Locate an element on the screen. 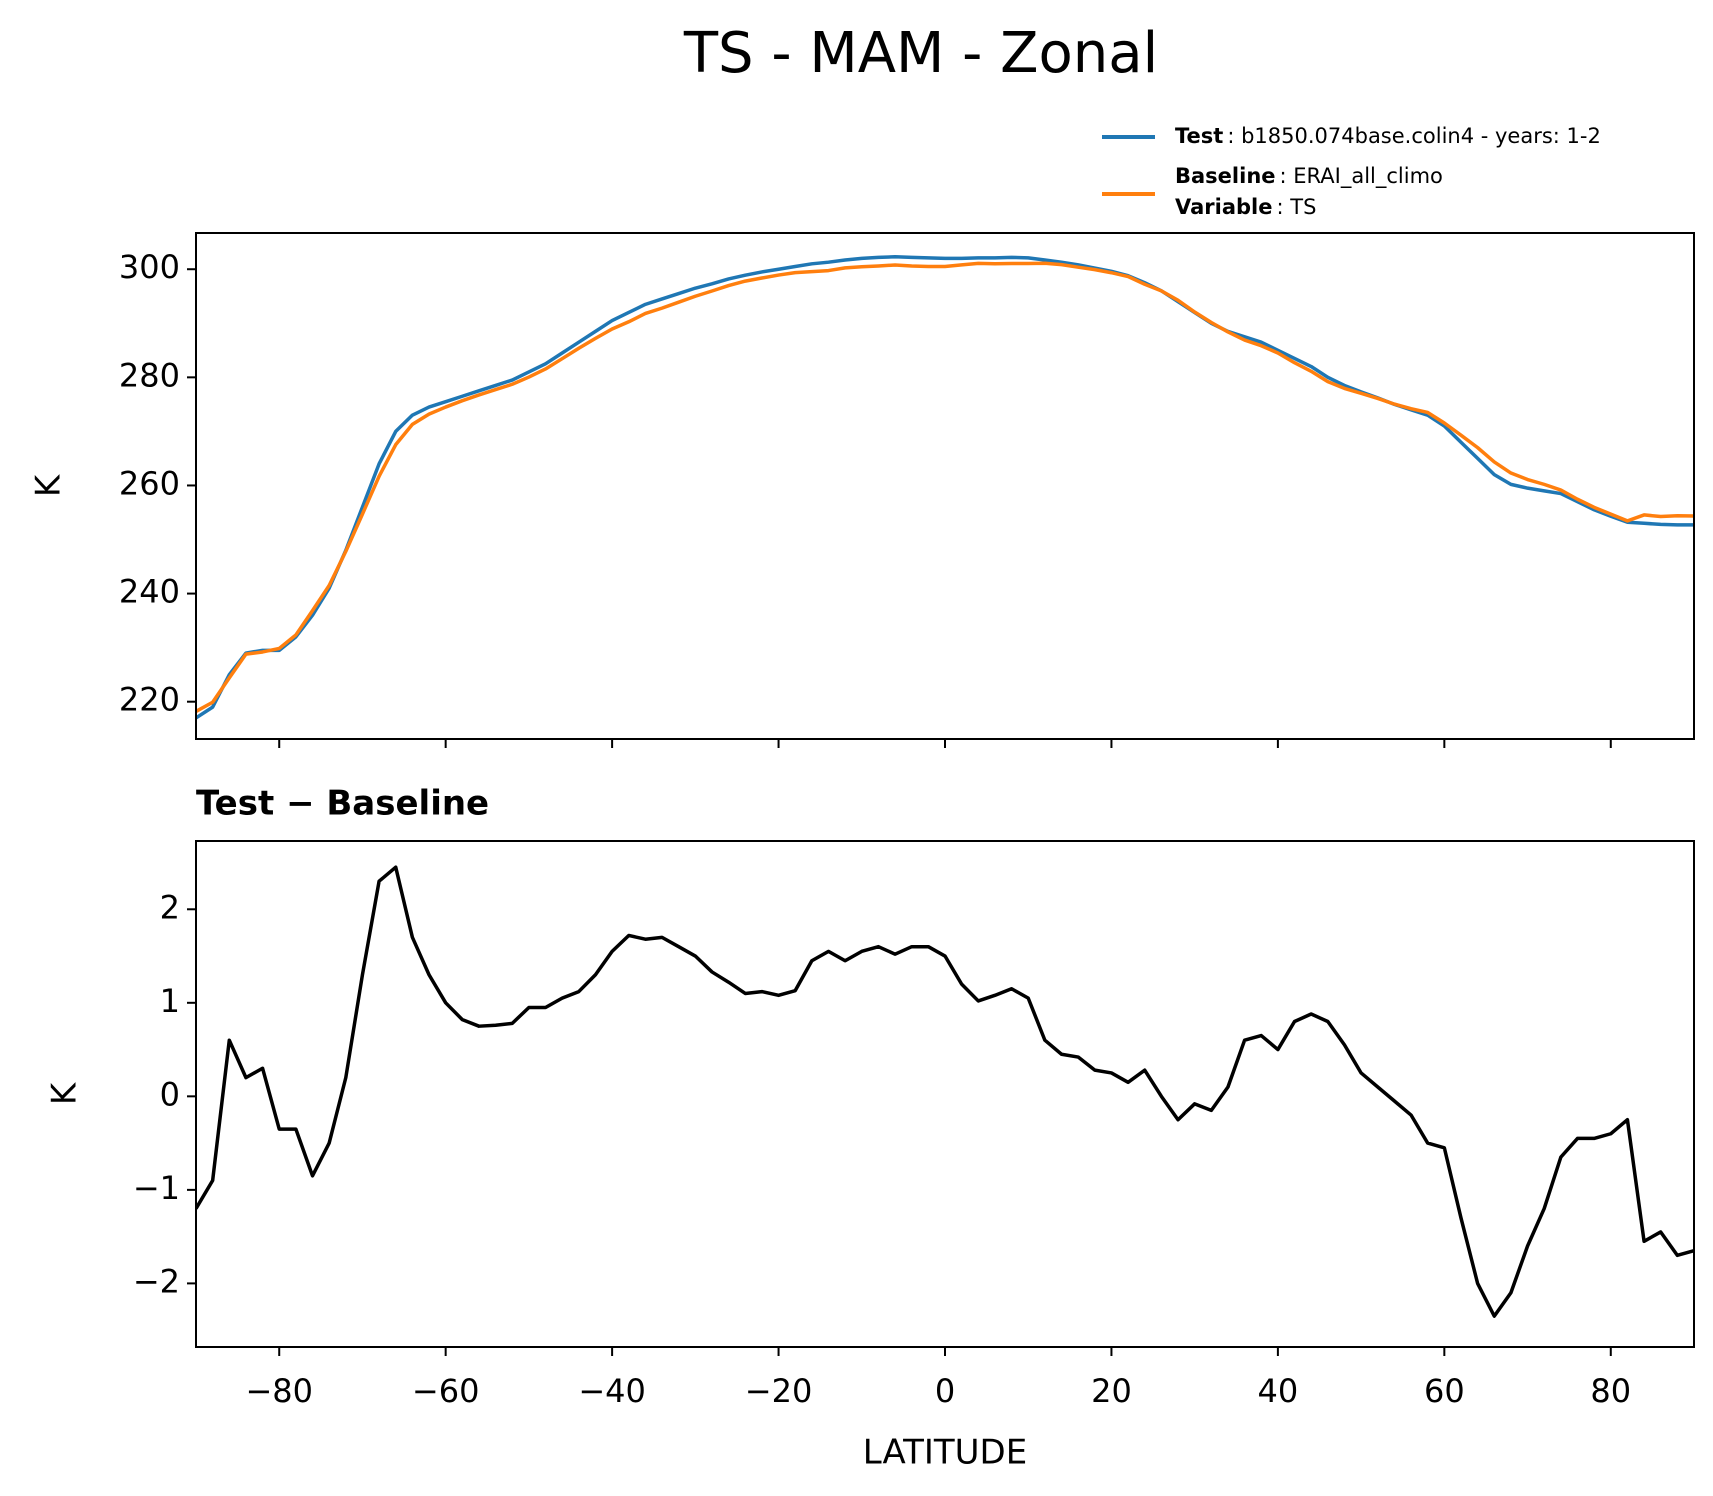 This screenshot has width=1713, height=1496. y-tick-label: 240 is located at coordinates (149, 592).